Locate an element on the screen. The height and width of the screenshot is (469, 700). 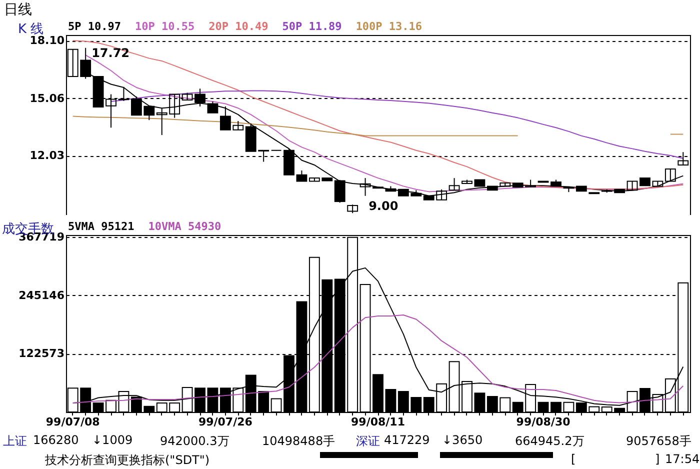
x-tick-label: 99/07/08 is located at coordinates (73, 422).